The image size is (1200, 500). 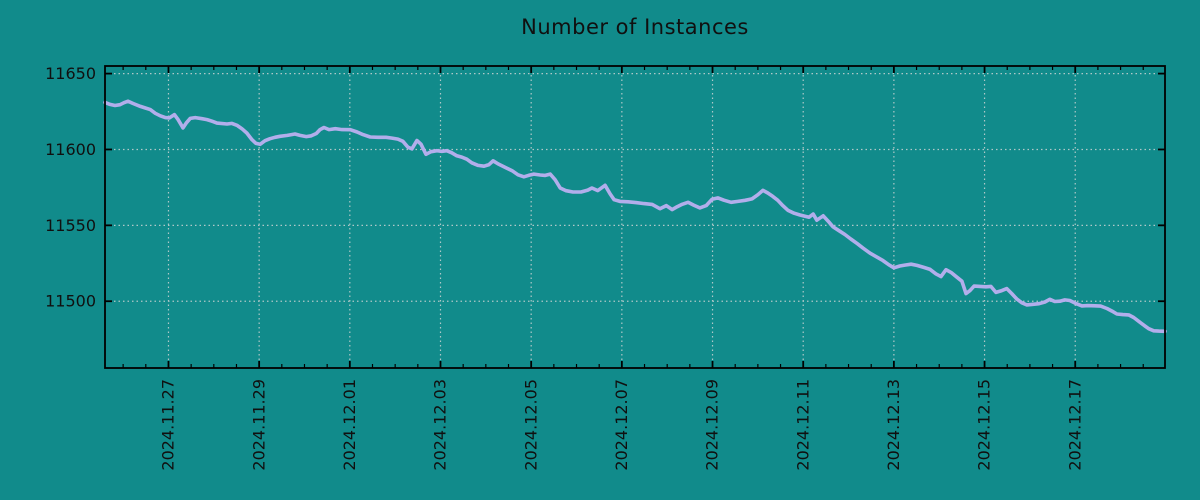 What do you see at coordinates (530, 425) in the screenshot?
I see `x-tick-label: 2024.12.05` at bounding box center [530, 425].